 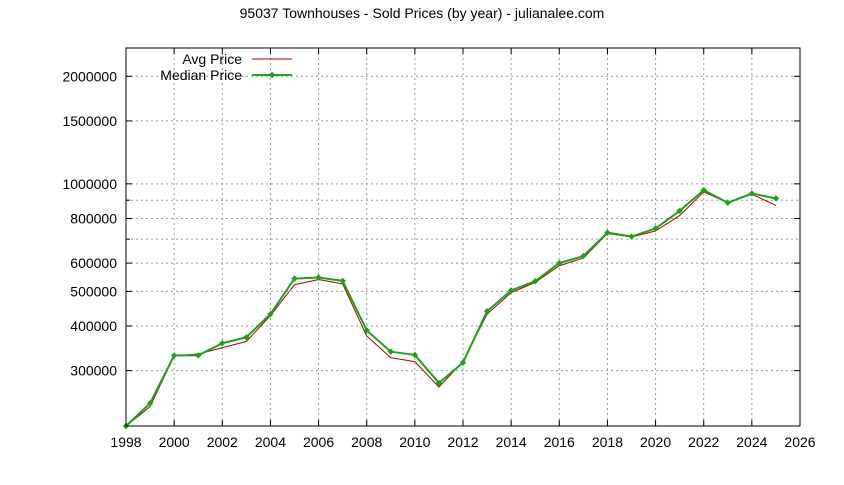 I want to click on x-tick-label: 2004, so click(x=270, y=442).